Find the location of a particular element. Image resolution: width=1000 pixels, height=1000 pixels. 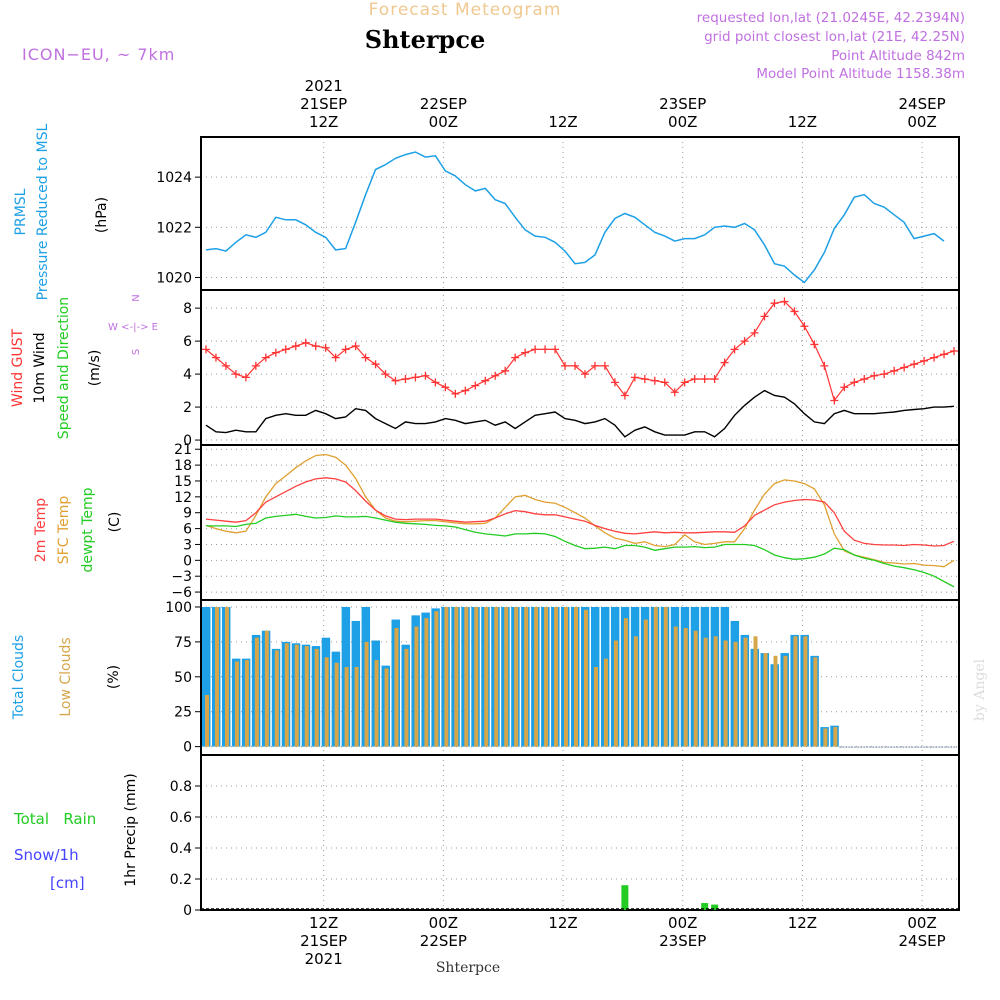

top-time-label: 24SEP is located at coordinates (922, 104).